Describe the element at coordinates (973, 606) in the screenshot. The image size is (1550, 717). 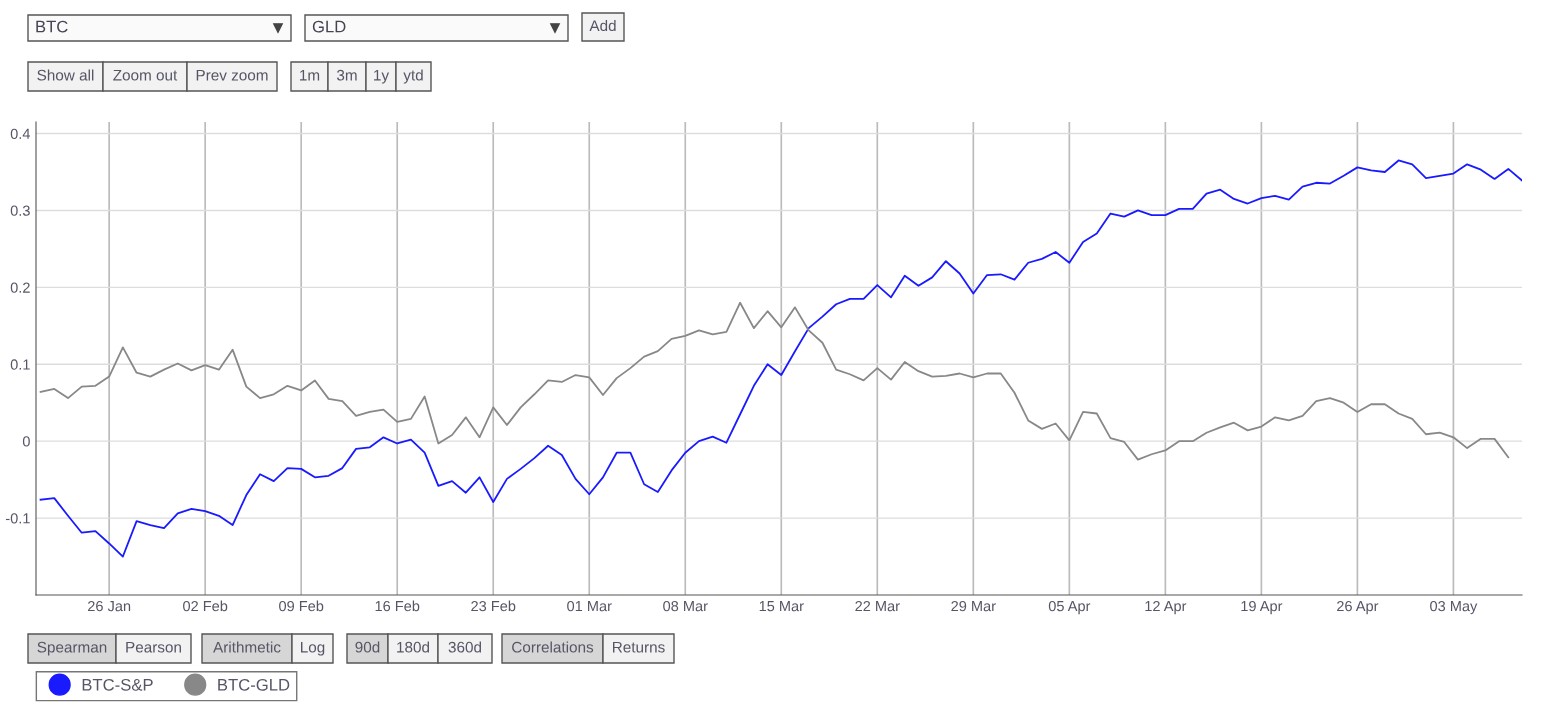
I see `x-tick-label: 29 Mar` at that location.